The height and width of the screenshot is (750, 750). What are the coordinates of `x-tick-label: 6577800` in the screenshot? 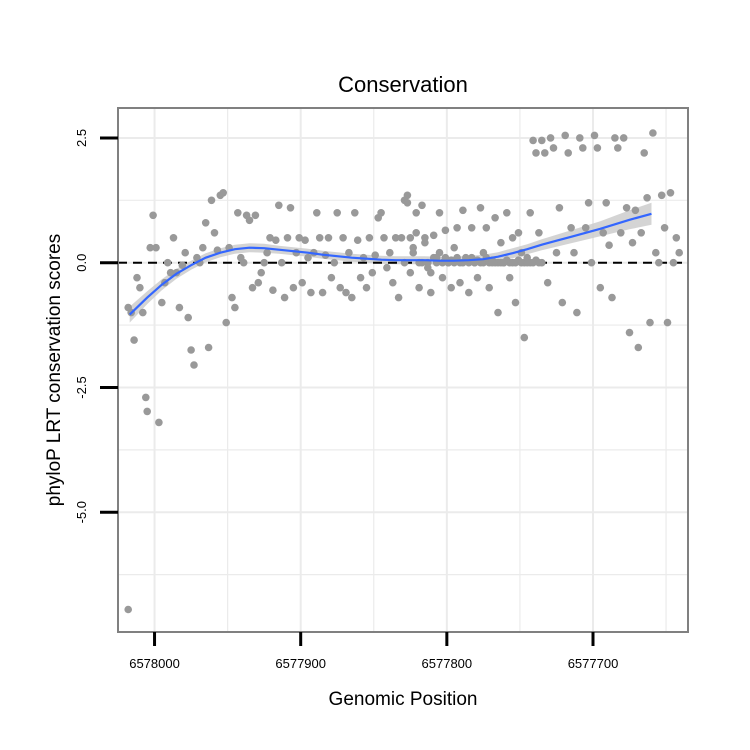 It's located at (447, 663).